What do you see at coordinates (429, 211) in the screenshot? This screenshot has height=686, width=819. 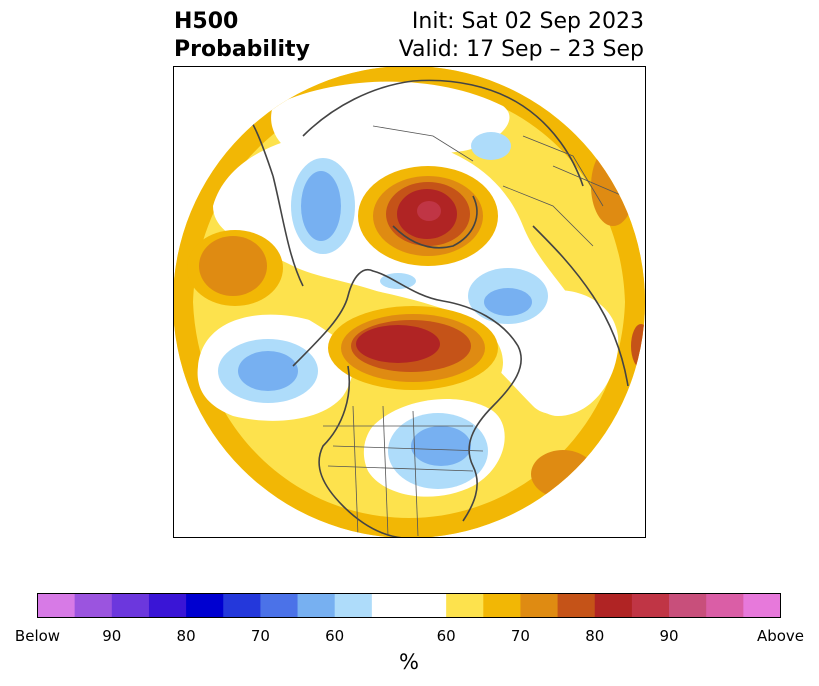 I see `above-85-north` at bounding box center [429, 211].